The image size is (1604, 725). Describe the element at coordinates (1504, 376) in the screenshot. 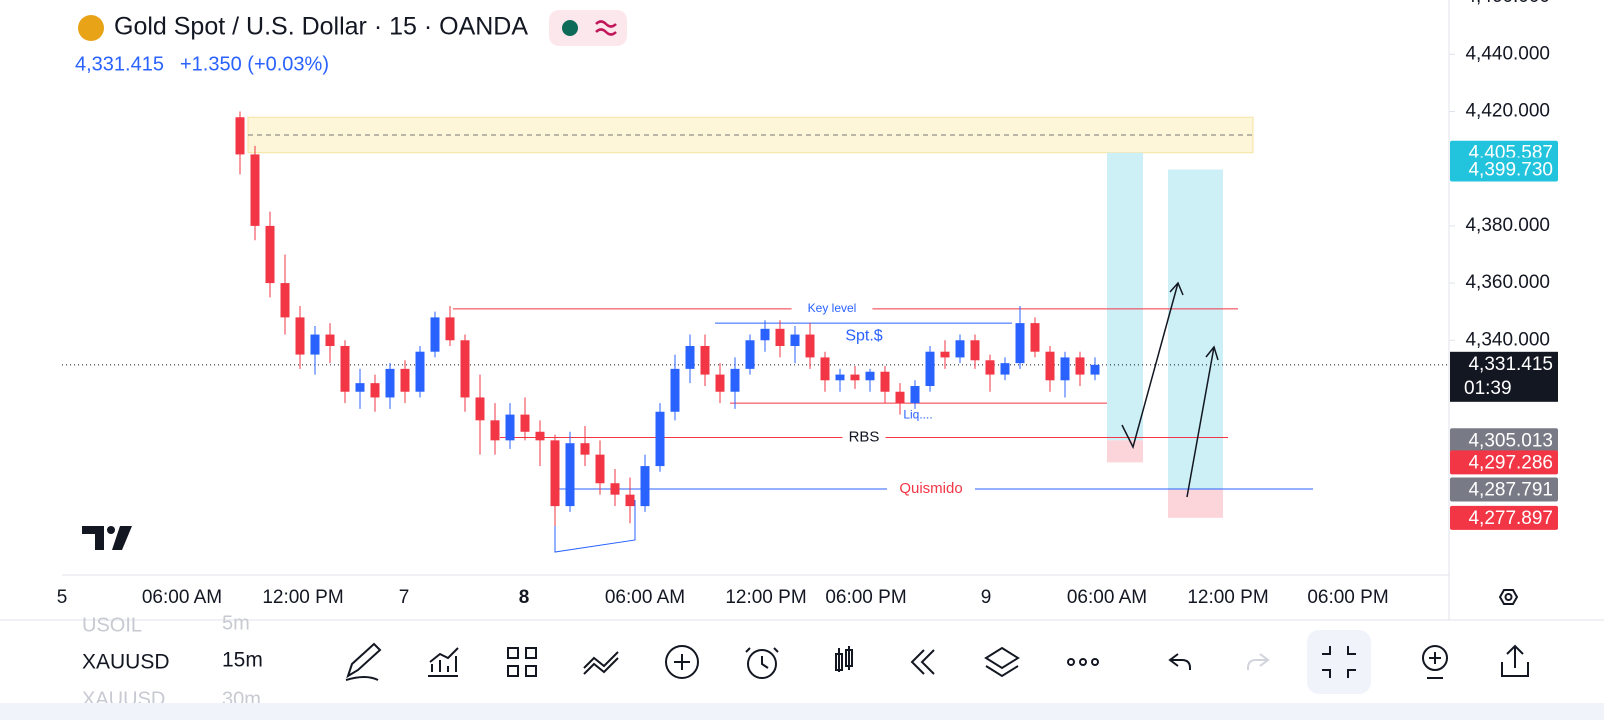

I see `current-price-tag` at that location.